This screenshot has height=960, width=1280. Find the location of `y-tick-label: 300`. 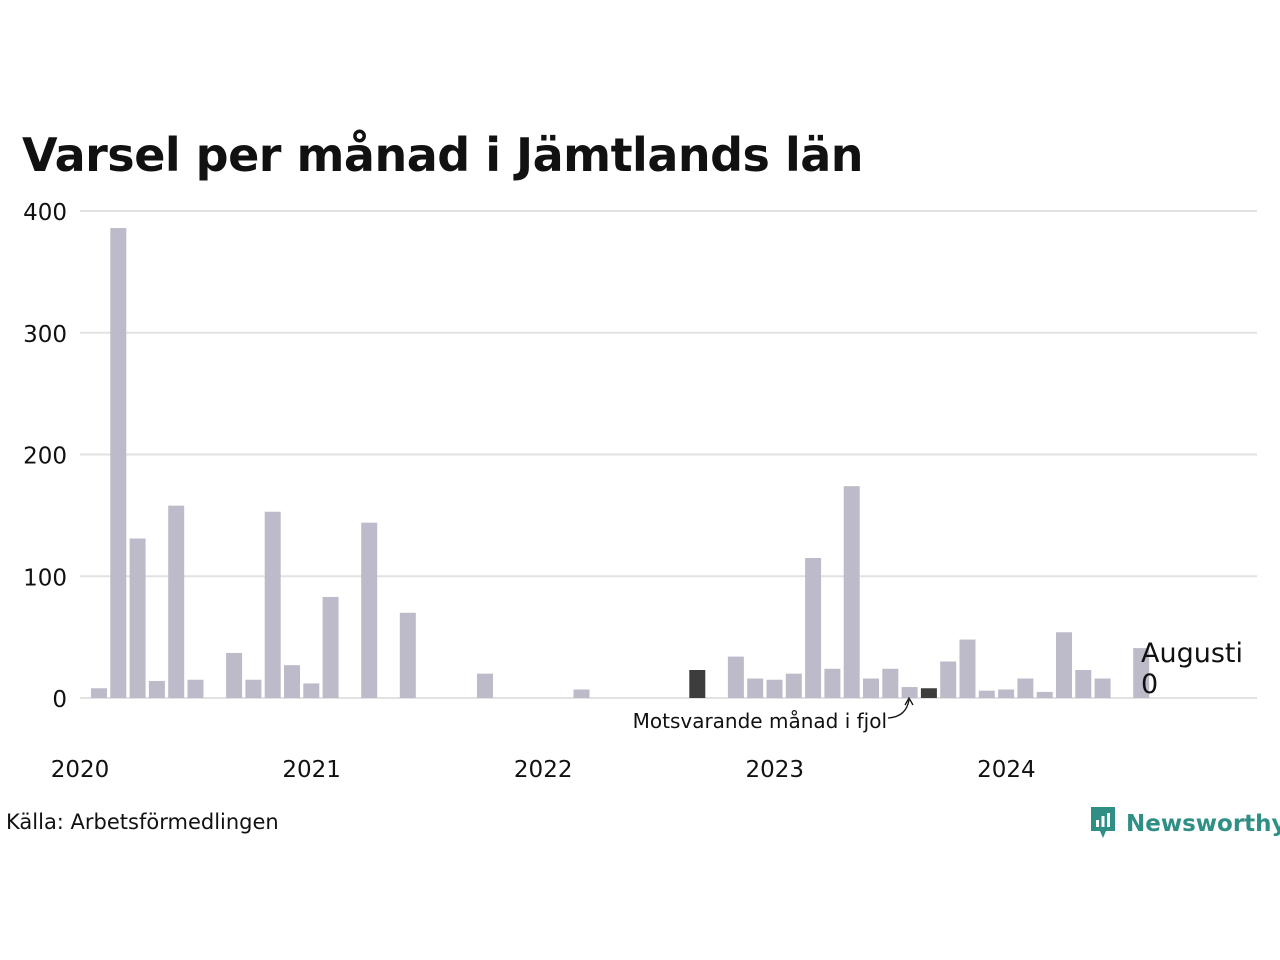

y-tick-label: 300 is located at coordinates (45, 335).